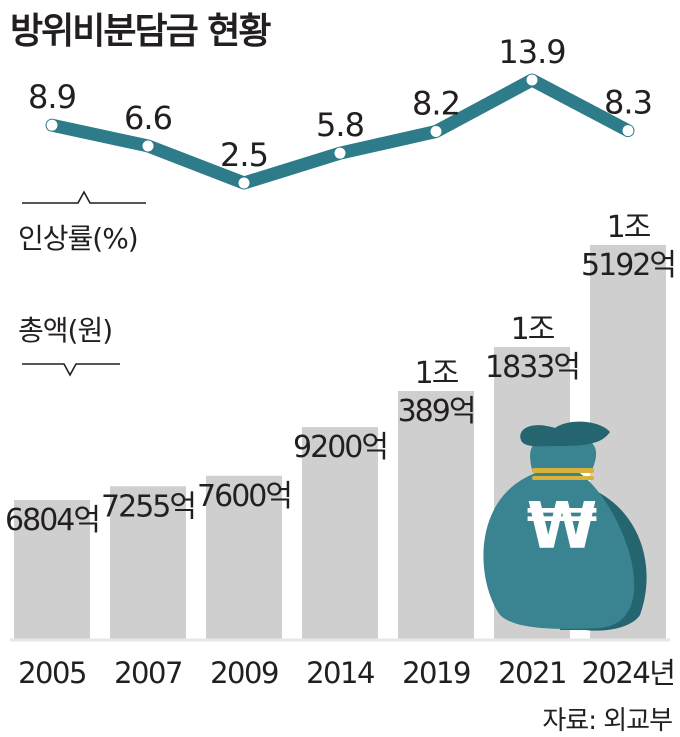 Image resolution: width=680 pixels, height=737 pixels. What do you see at coordinates (52, 569) in the screenshot?
I see `bar-2005` at bounding box center [52, 569].